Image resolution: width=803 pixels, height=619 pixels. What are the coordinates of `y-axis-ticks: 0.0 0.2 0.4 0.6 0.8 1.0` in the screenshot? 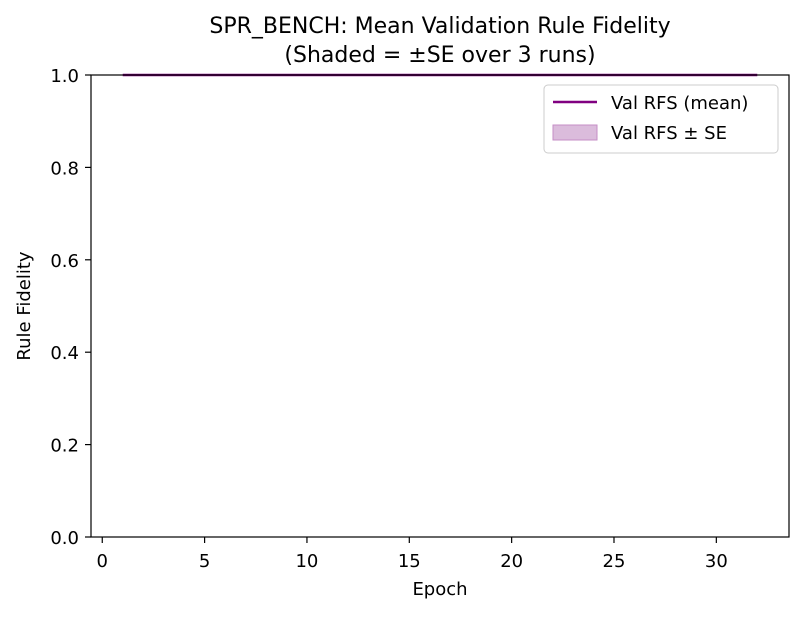 It's located at (70, 307).